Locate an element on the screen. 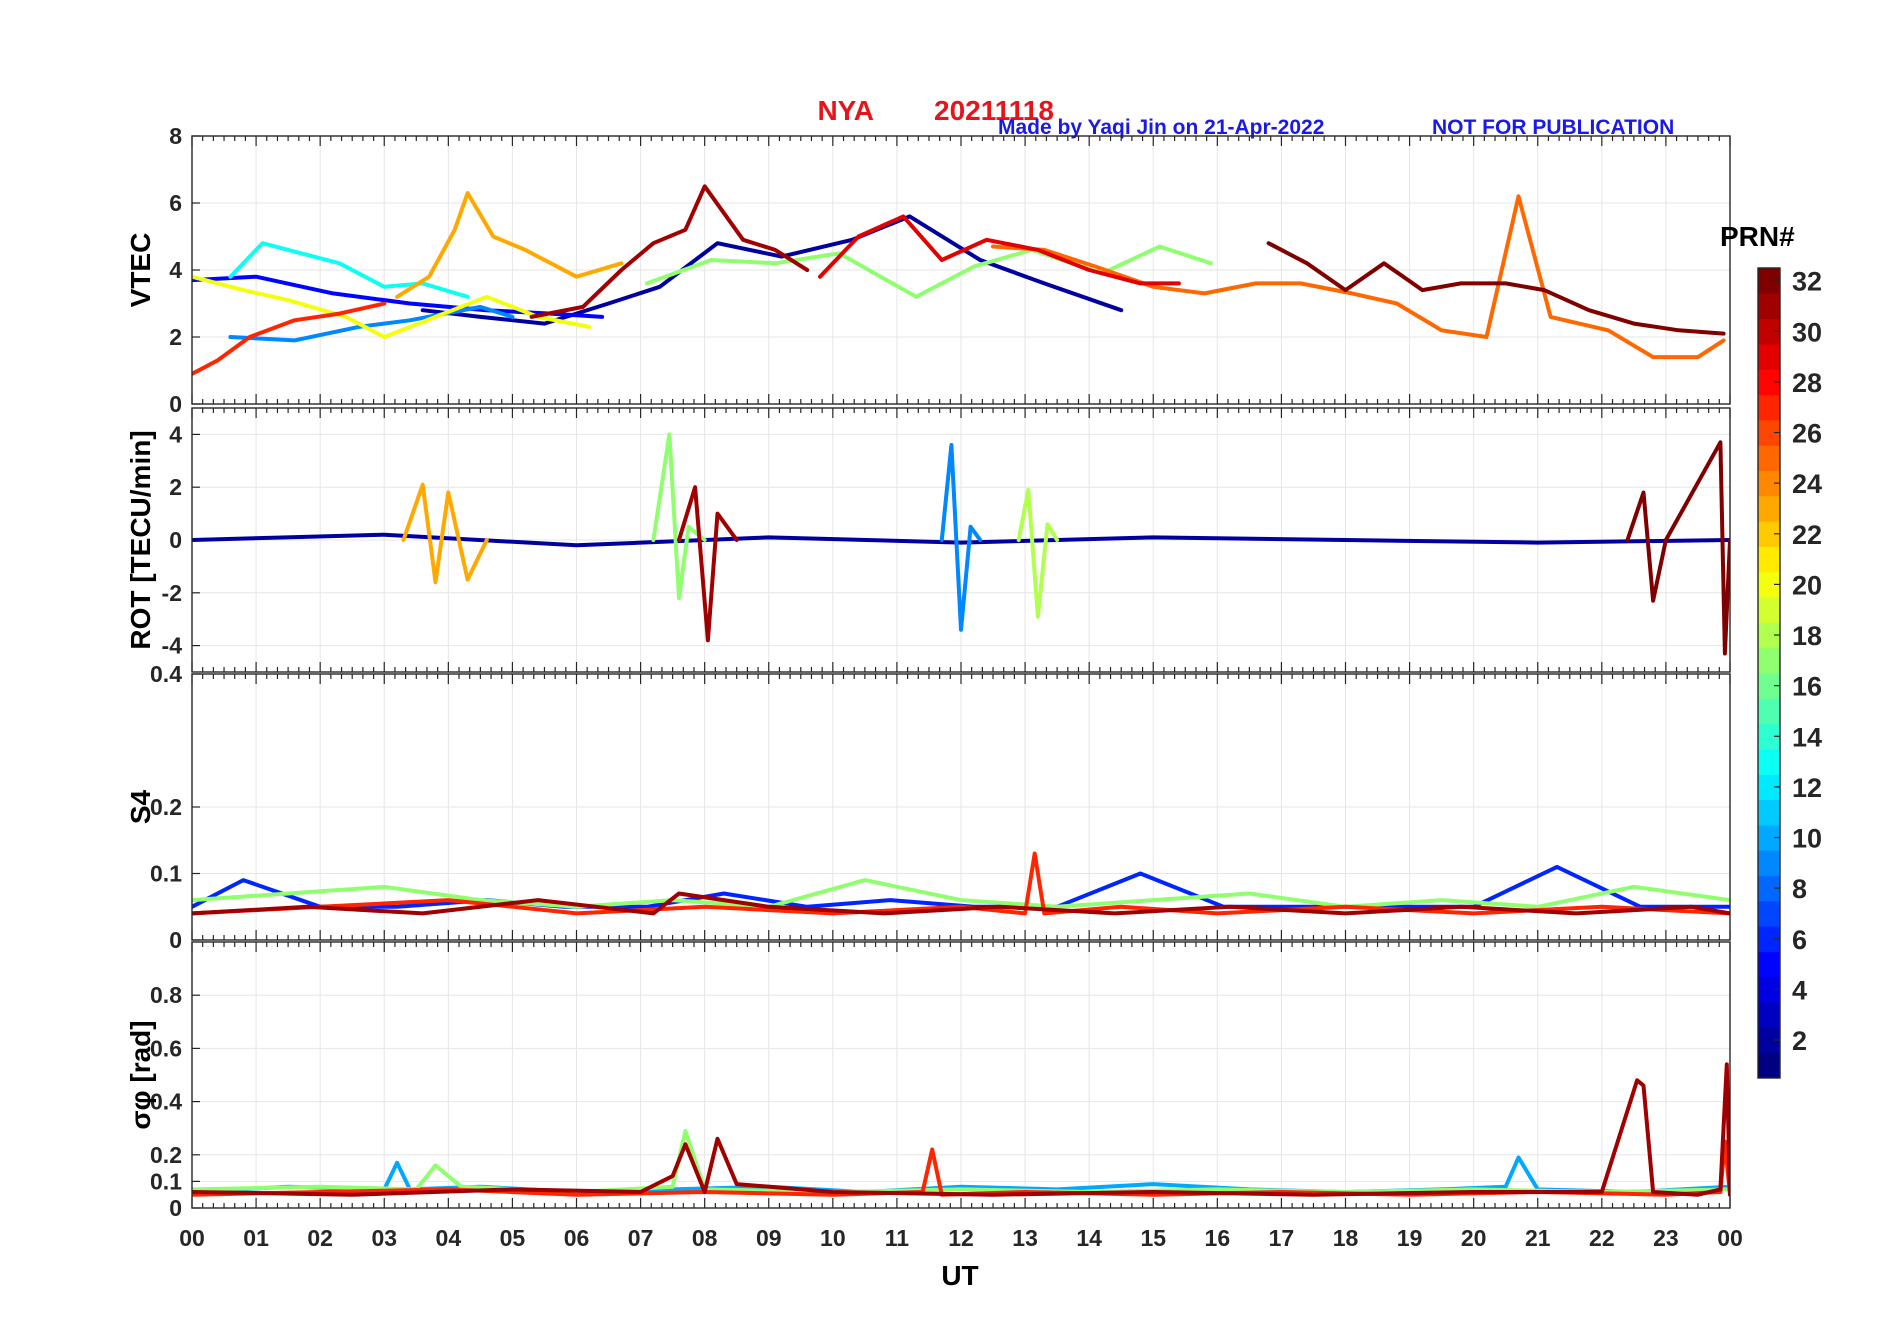  y-tick-label: 0.6 is located at coordinates (166, 1048).